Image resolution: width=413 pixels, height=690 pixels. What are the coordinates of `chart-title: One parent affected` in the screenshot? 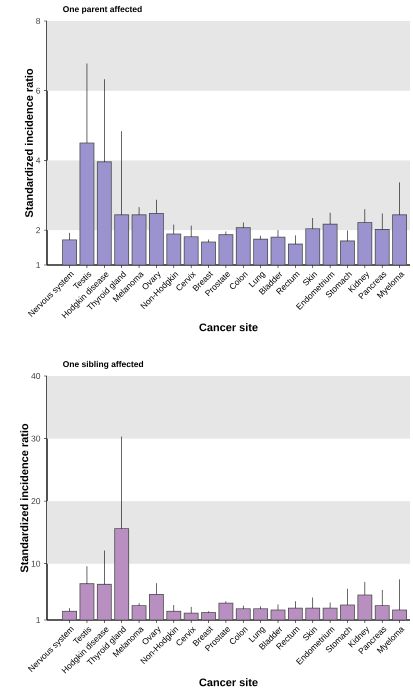 It's located at (102, 10).